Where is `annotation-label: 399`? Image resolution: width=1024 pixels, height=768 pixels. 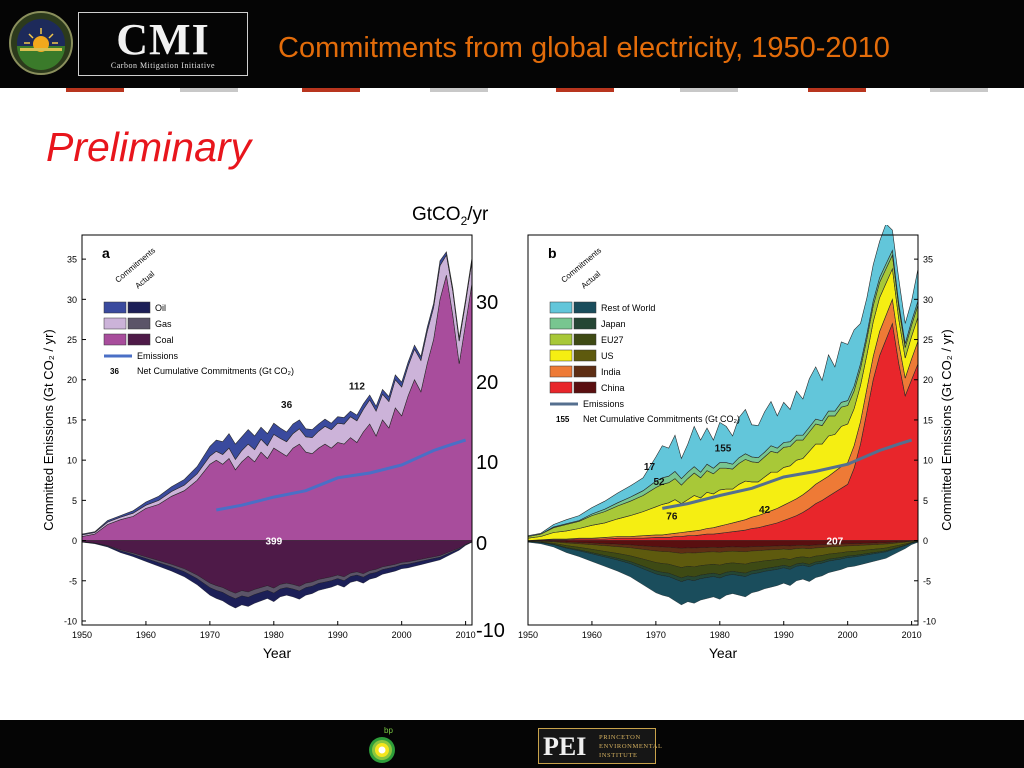 annotation-label: 399 is located at coordinates (273, 542).